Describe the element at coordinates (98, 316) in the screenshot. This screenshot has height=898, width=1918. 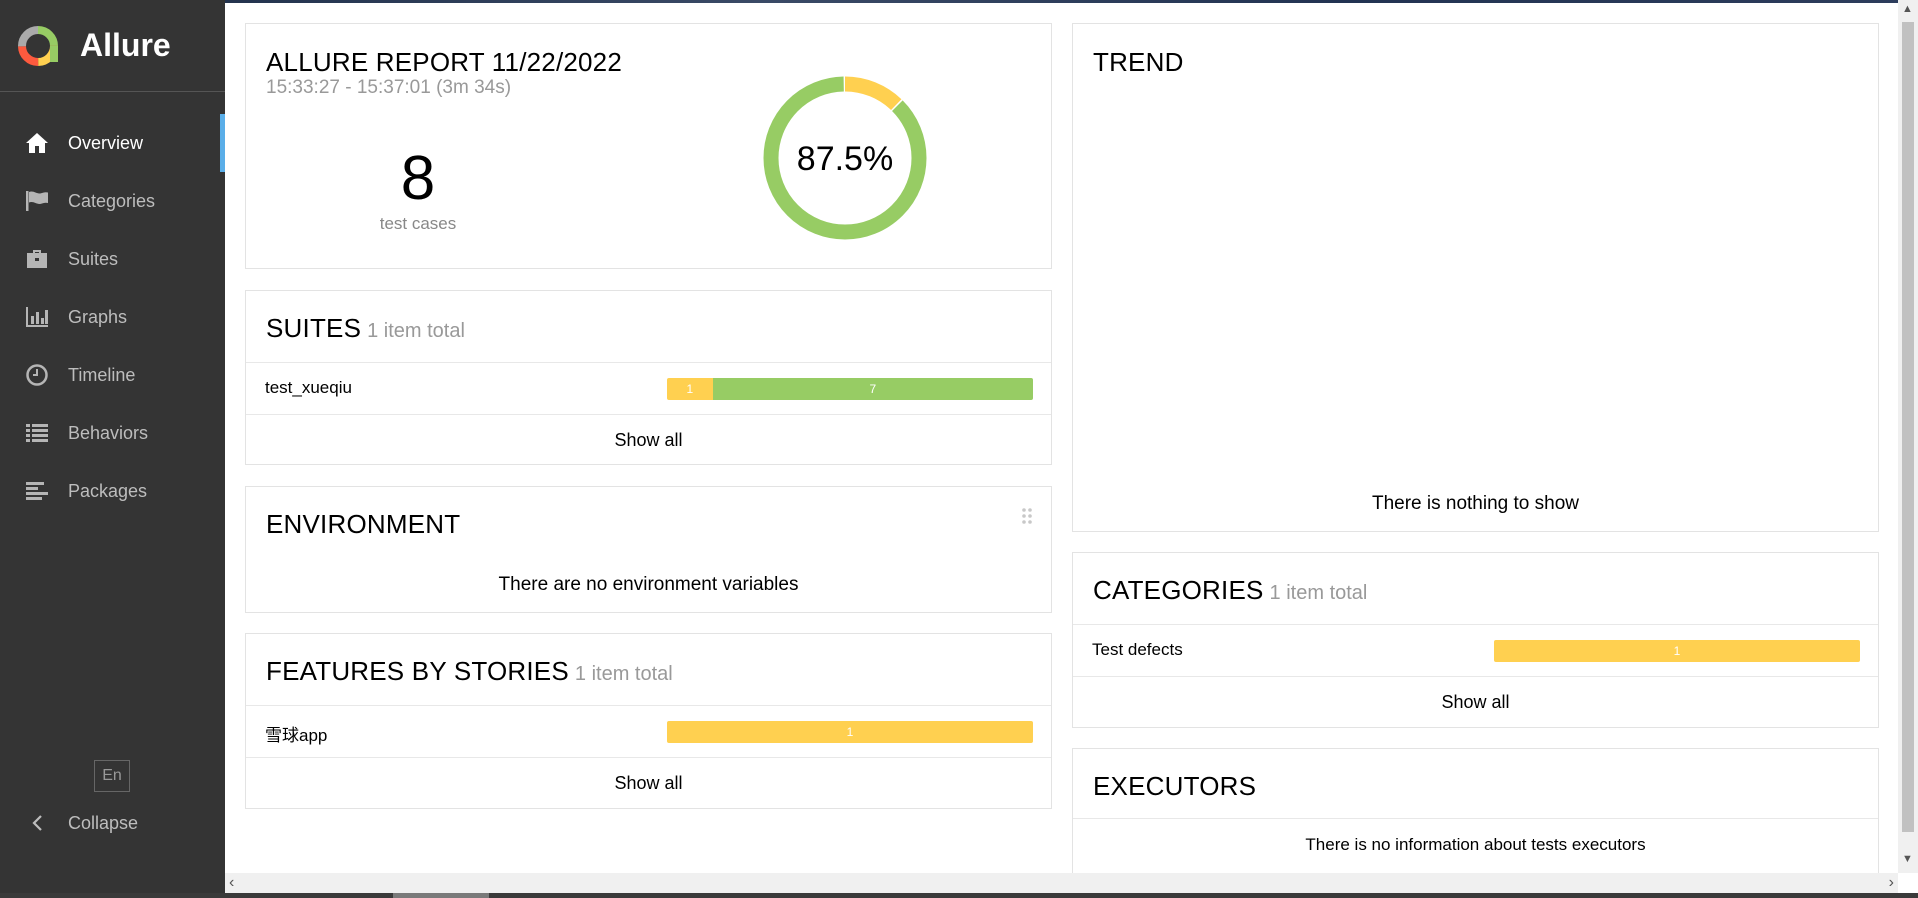
I see `sidebar-item-label: Graphs` at that location.